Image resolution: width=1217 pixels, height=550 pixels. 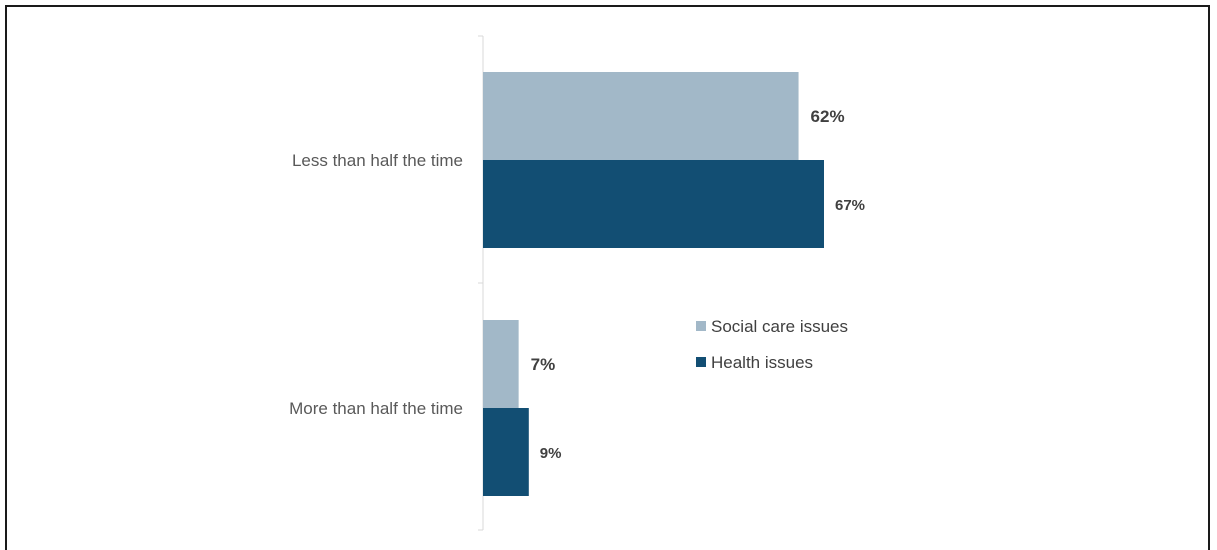 What do you see at coordinates (551, 453) in the screenshot?
I see `data-label: 9%` at bounding box center [551, 453].